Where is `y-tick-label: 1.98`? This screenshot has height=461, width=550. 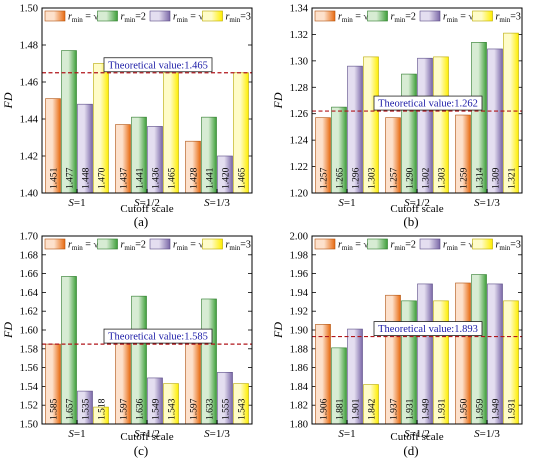
y-tick-label: 1.98 is located at coordinates (299, 255).